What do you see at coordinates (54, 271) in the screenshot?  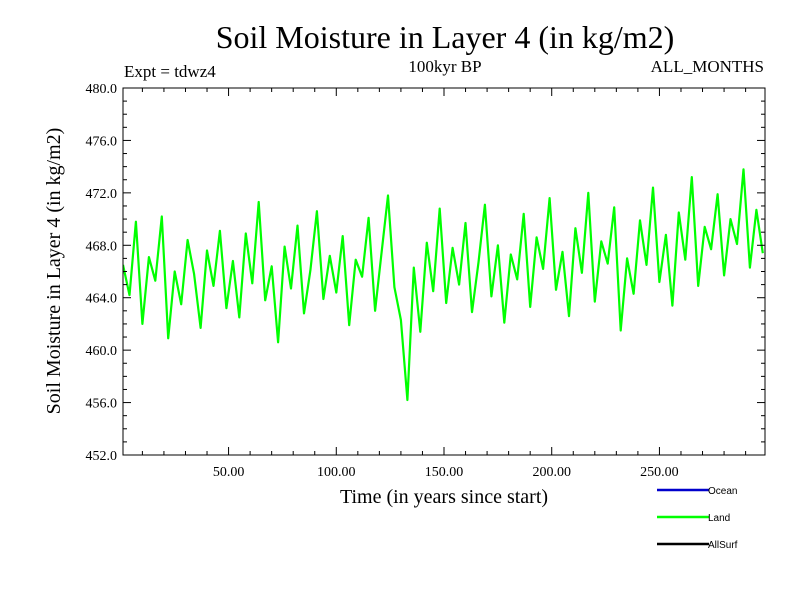 I see `y-axis-label: Soil Moisture in Layer 4 (in kg/m2)` at bounding box center [54, 271].